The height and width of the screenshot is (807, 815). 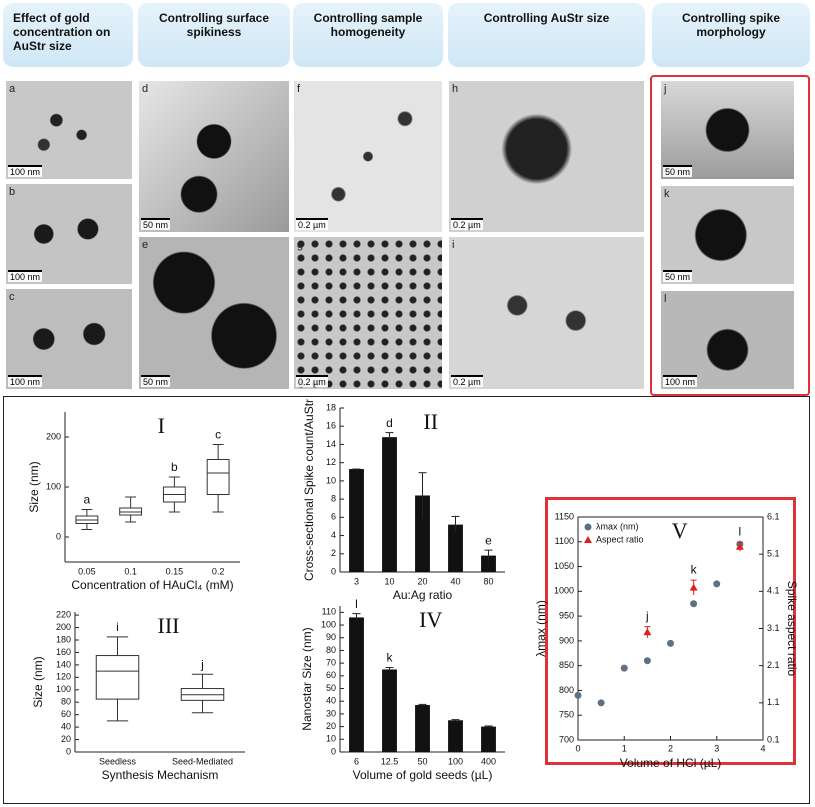 What do you see at coordinates (423, 775) in the screenshot?
I see `x-axis-label: Volume of gold seeds (µL)` at bounding box center [423, 775].